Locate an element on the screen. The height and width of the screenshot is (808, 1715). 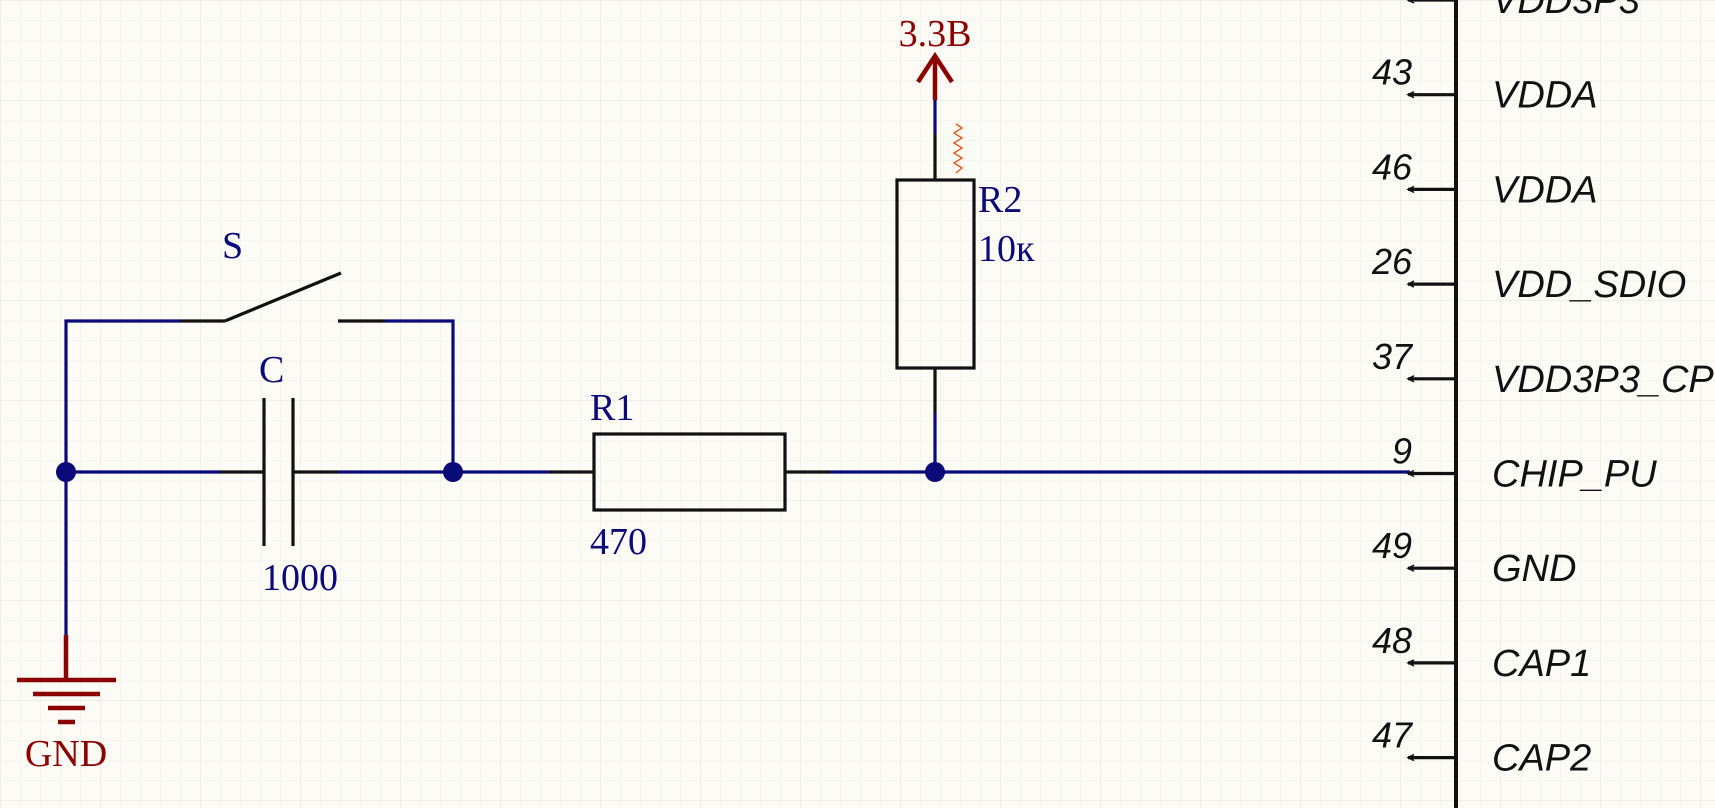
r1-designator: R1 is located at coordinates (612, 408).